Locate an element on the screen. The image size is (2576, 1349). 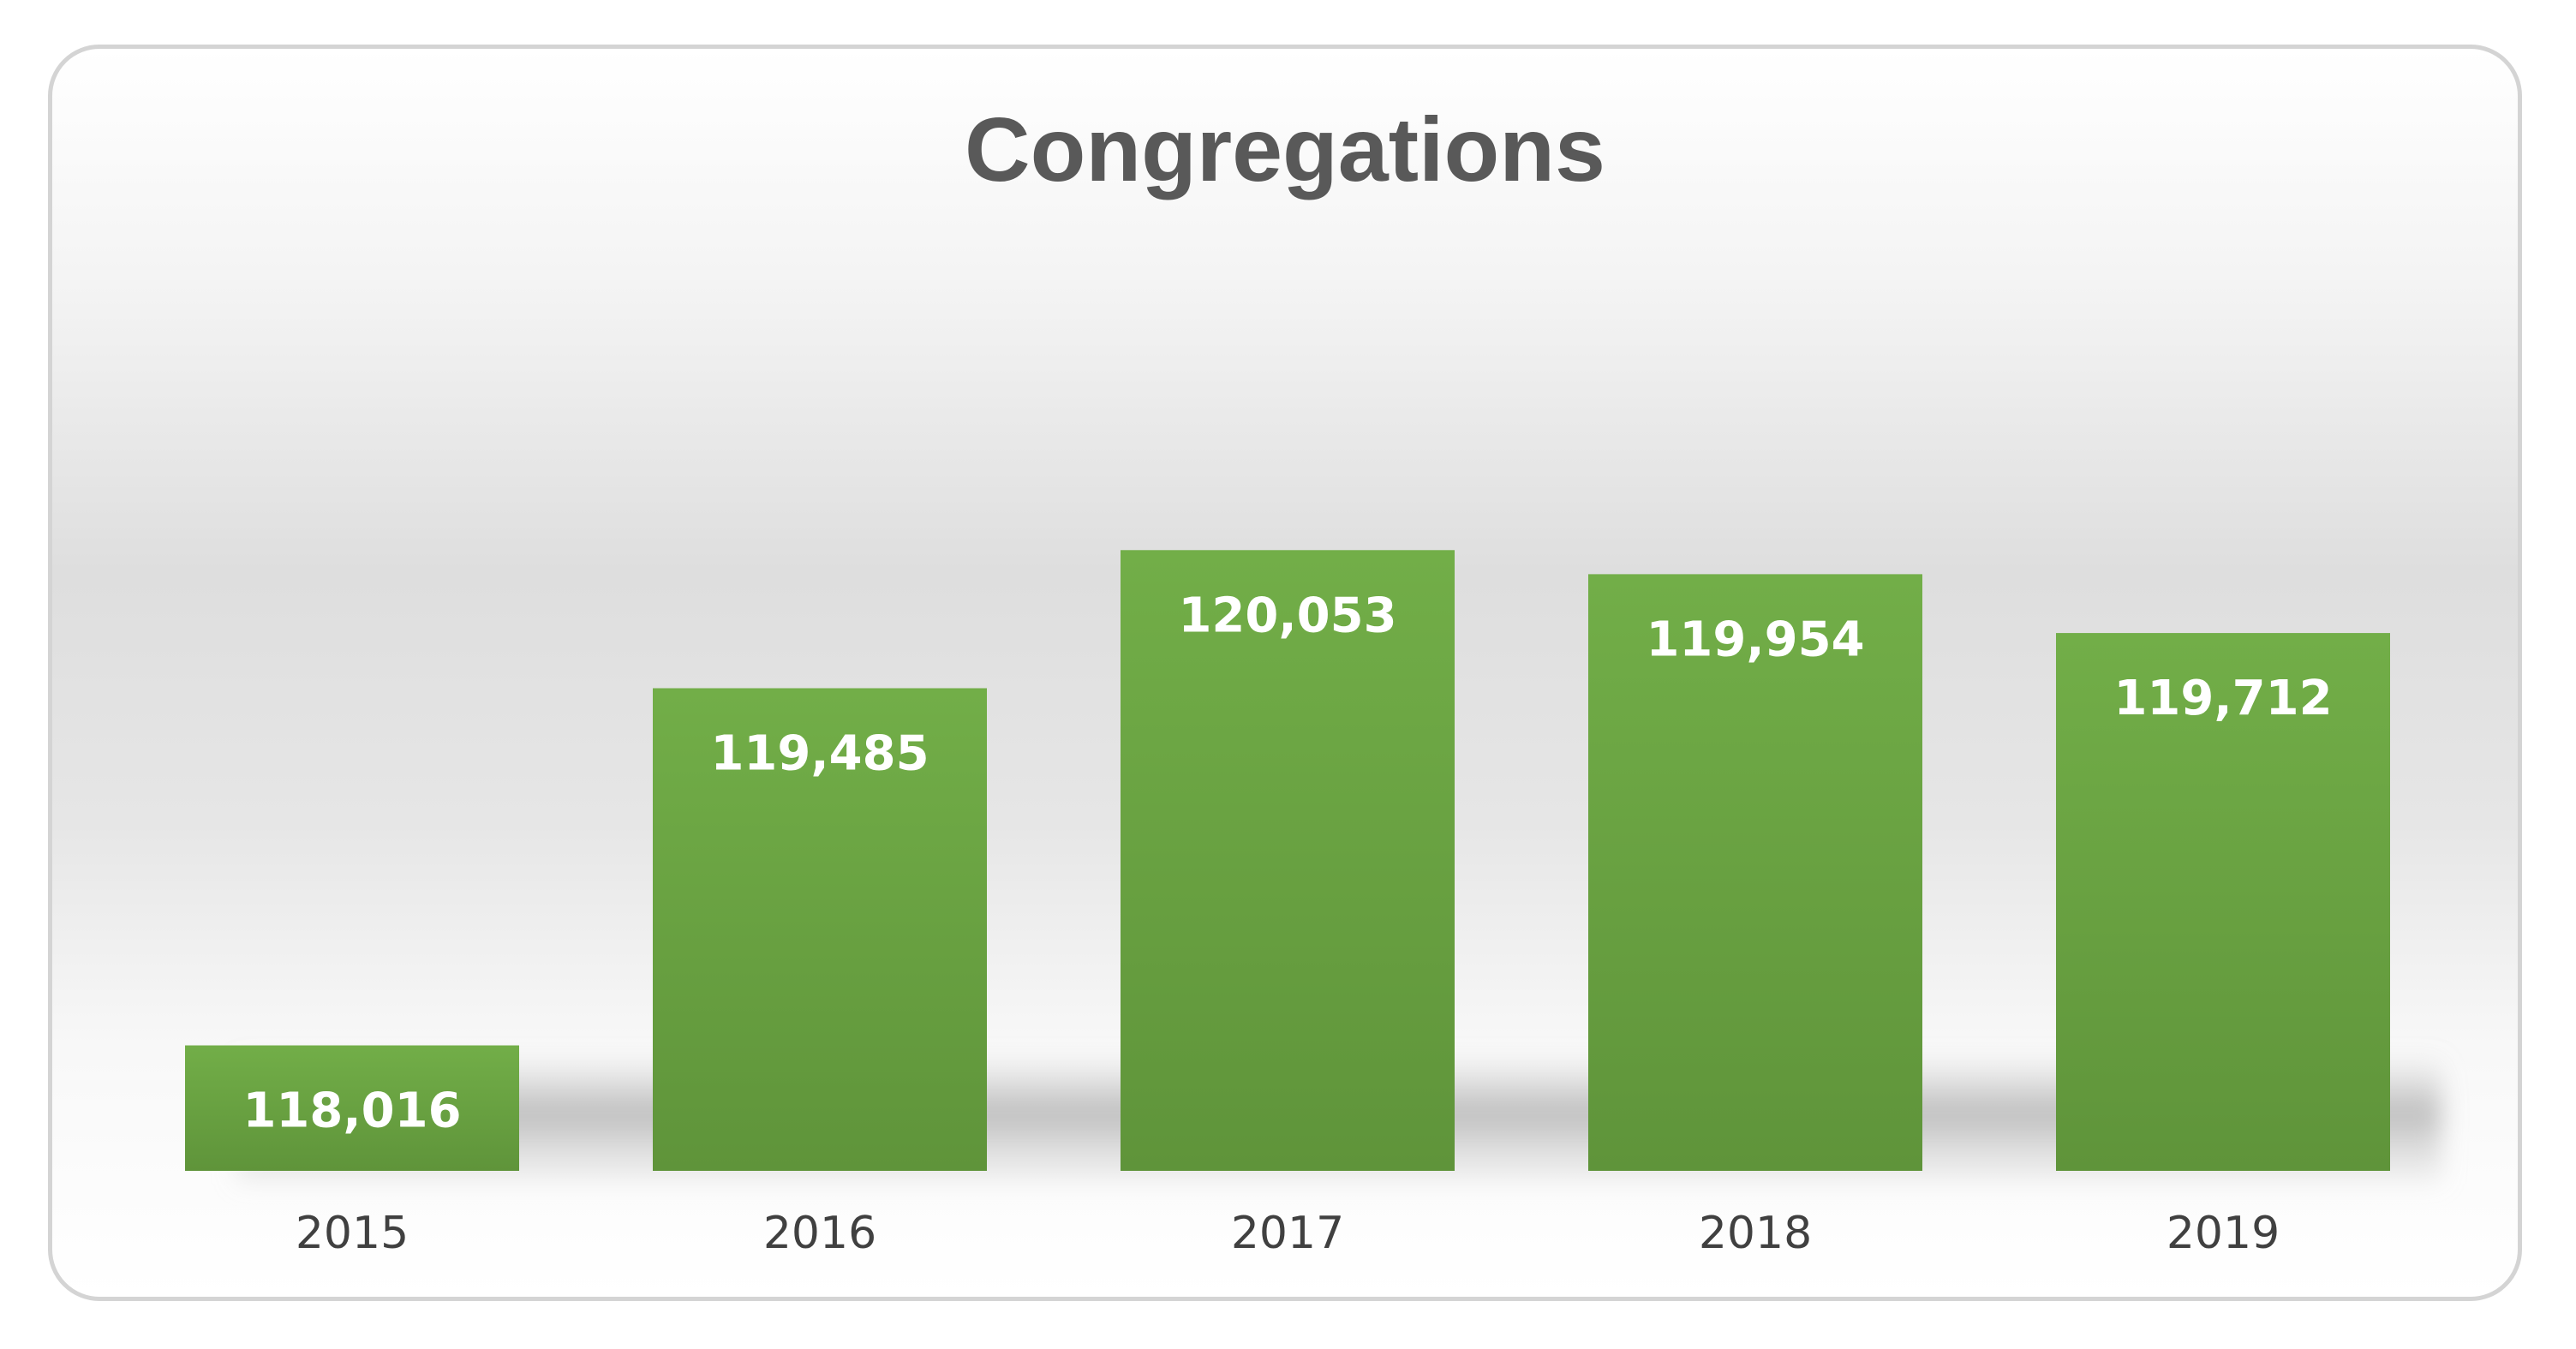
bar-2018 is located at coordinates (1755, 873).